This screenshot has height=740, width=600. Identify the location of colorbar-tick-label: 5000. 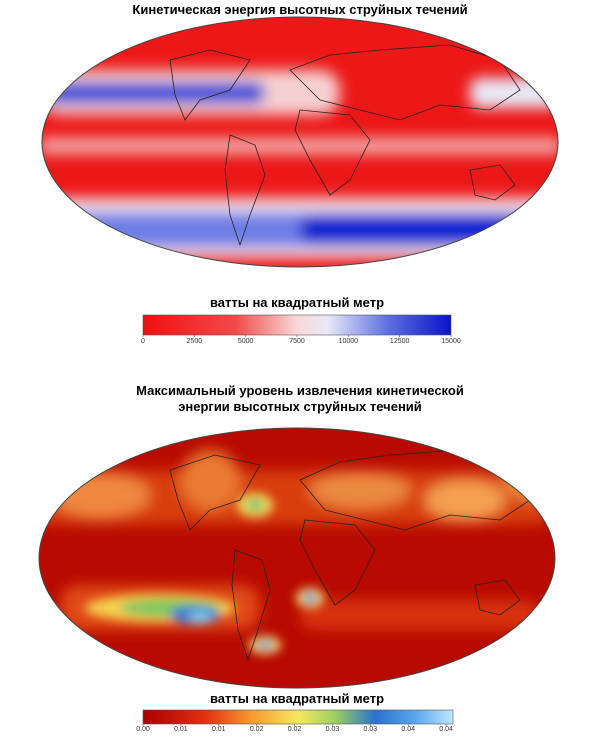
(246, 341).